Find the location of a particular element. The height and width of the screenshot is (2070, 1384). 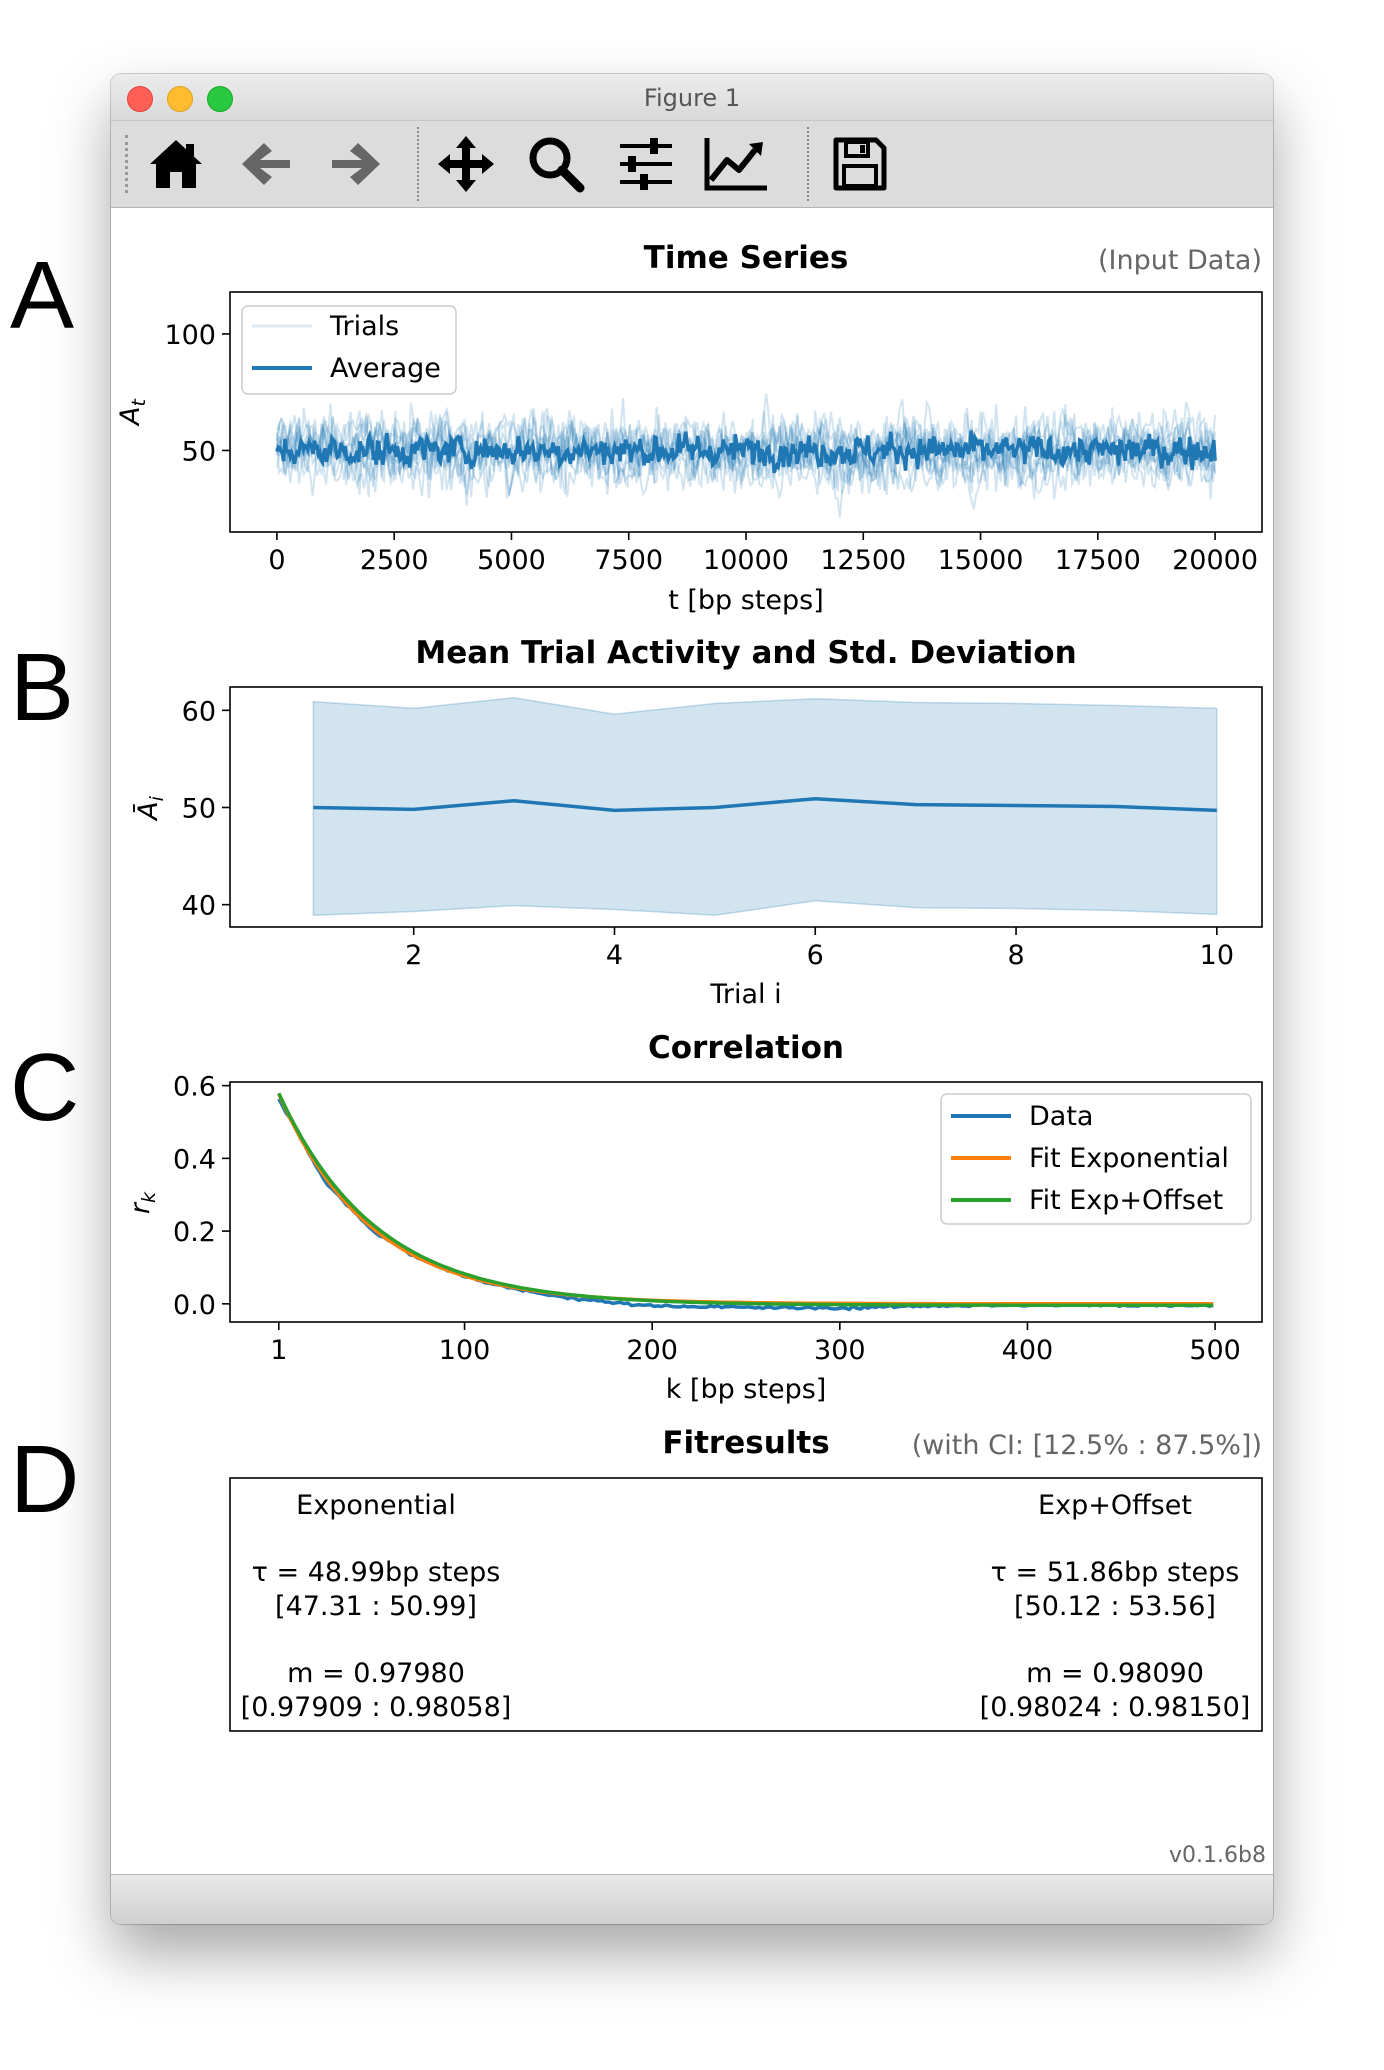

x-tick-label: 0 is located at coordinates (276, 560).